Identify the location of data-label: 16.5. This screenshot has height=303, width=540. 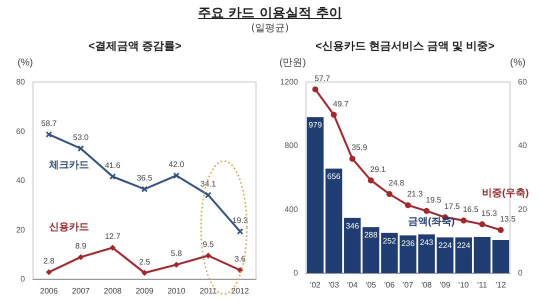
(470, 209).